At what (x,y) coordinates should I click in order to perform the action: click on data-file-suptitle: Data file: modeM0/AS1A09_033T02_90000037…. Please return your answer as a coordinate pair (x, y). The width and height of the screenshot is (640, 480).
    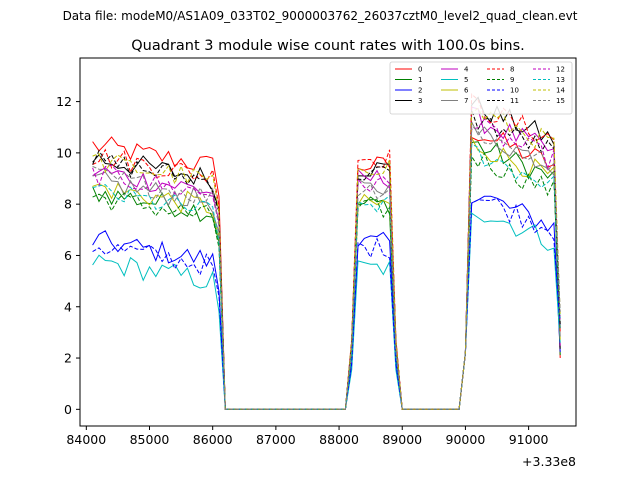
    Looking at the image, I should click on (320, 16).